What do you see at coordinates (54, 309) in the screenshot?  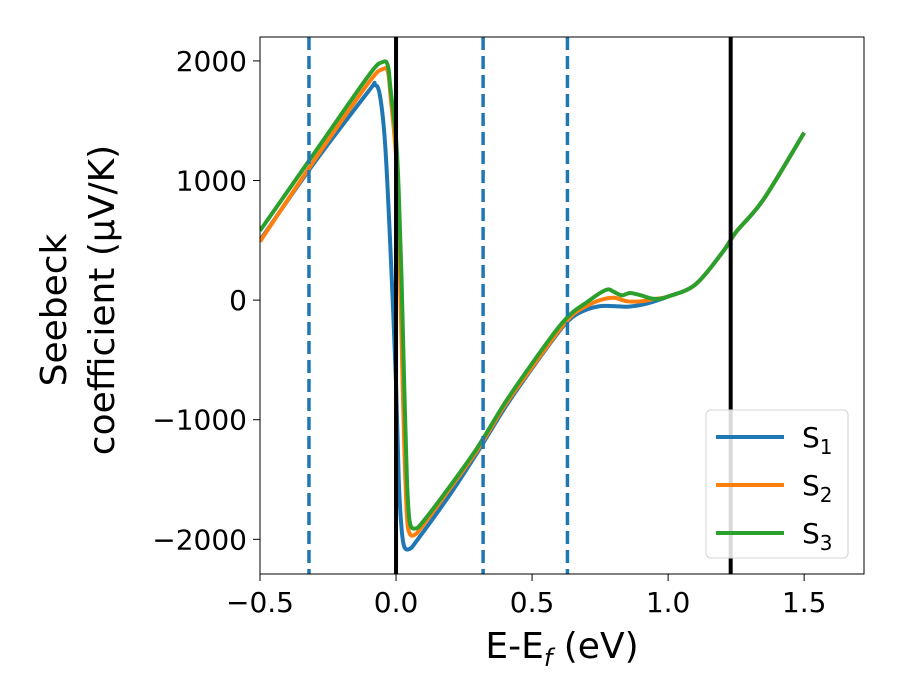 I see `y-axis-label-line1: Seebeck` at bounding box center [54, 309].